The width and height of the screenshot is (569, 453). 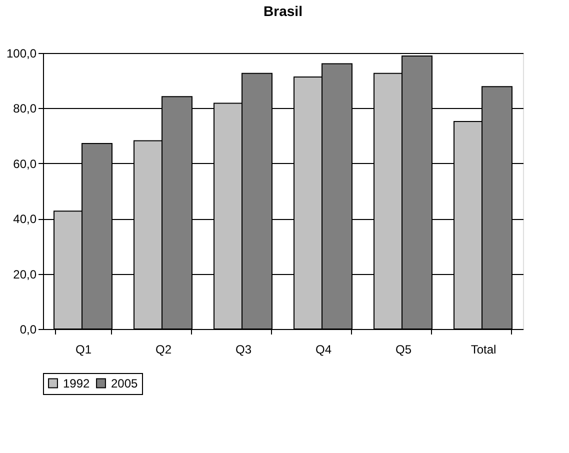 I want to click on x-tick-label: Q2, so click(x=163, y=349).